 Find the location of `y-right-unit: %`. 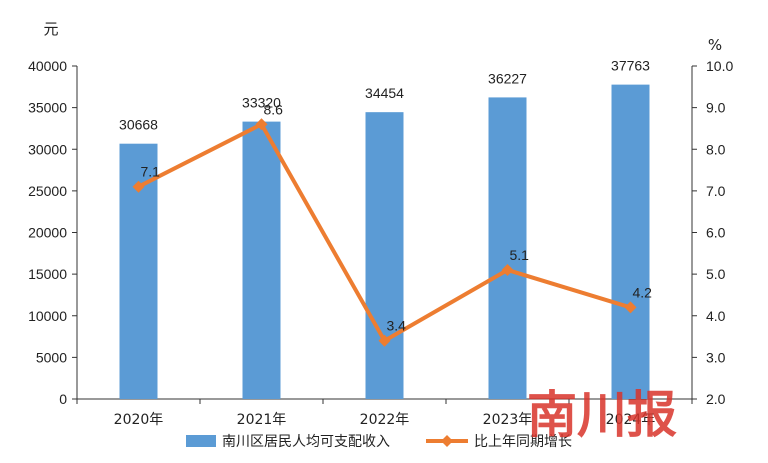

y-right-unit: % is located at coordinates (715, 45).